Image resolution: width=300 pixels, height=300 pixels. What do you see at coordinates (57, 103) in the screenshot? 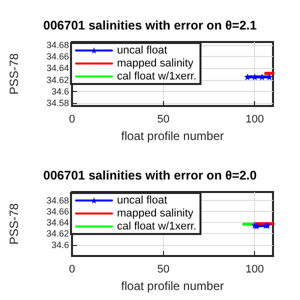
I see `y-tick-label: 34.58` at bounding box center [57, 103].